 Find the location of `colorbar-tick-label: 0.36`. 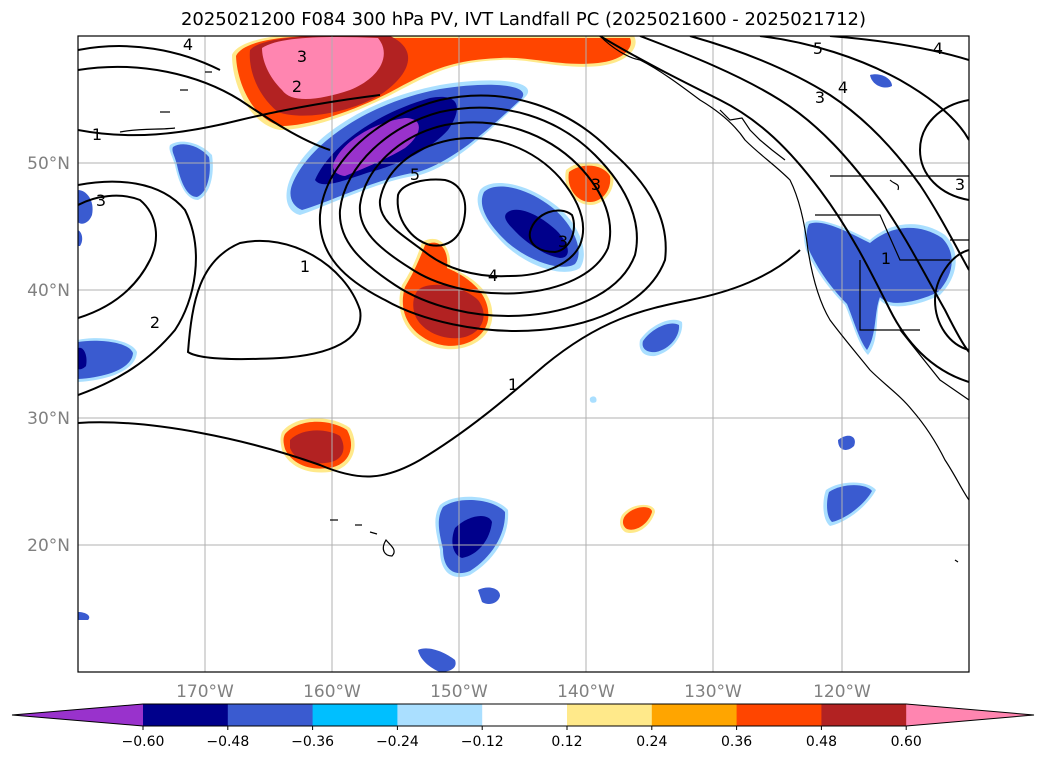

colorbar-tick-label: 0.36 is located at coordinates (736, 742).